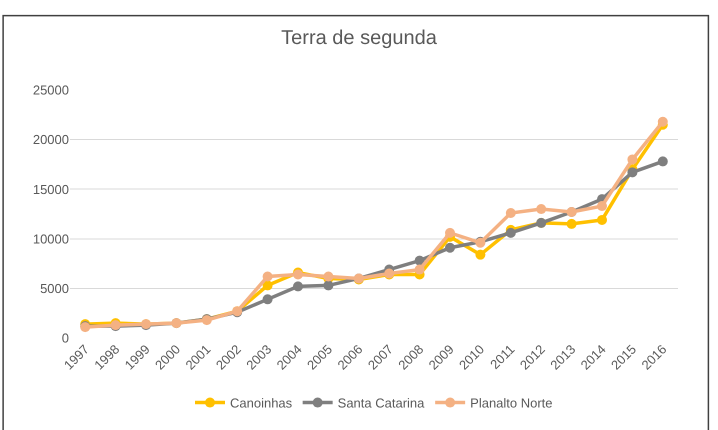  Describe the element at coordinates (54, 288) in the screenshot. I see `y-tick-label: 5000` at that location.